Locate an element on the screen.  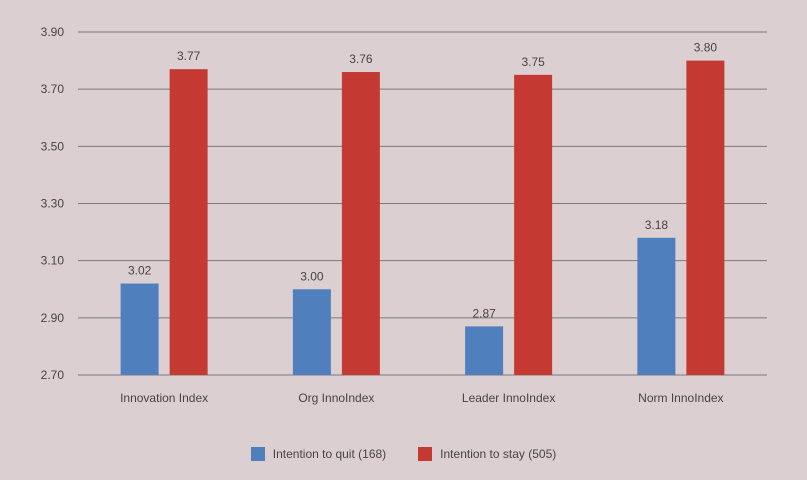
data-label: 2.87 is located at coordinates (484, 313).